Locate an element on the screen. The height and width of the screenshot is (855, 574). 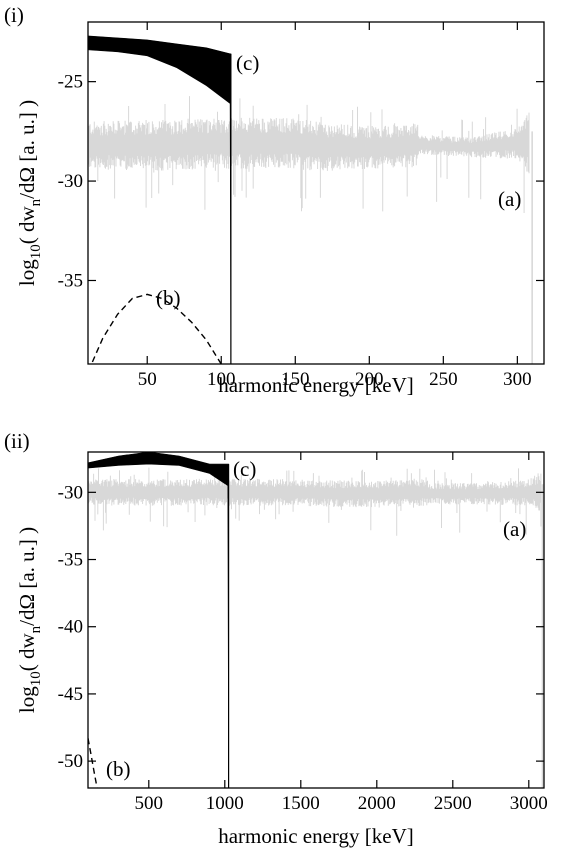
x-tick-label: 2000 is located at coordinates (377, 803).